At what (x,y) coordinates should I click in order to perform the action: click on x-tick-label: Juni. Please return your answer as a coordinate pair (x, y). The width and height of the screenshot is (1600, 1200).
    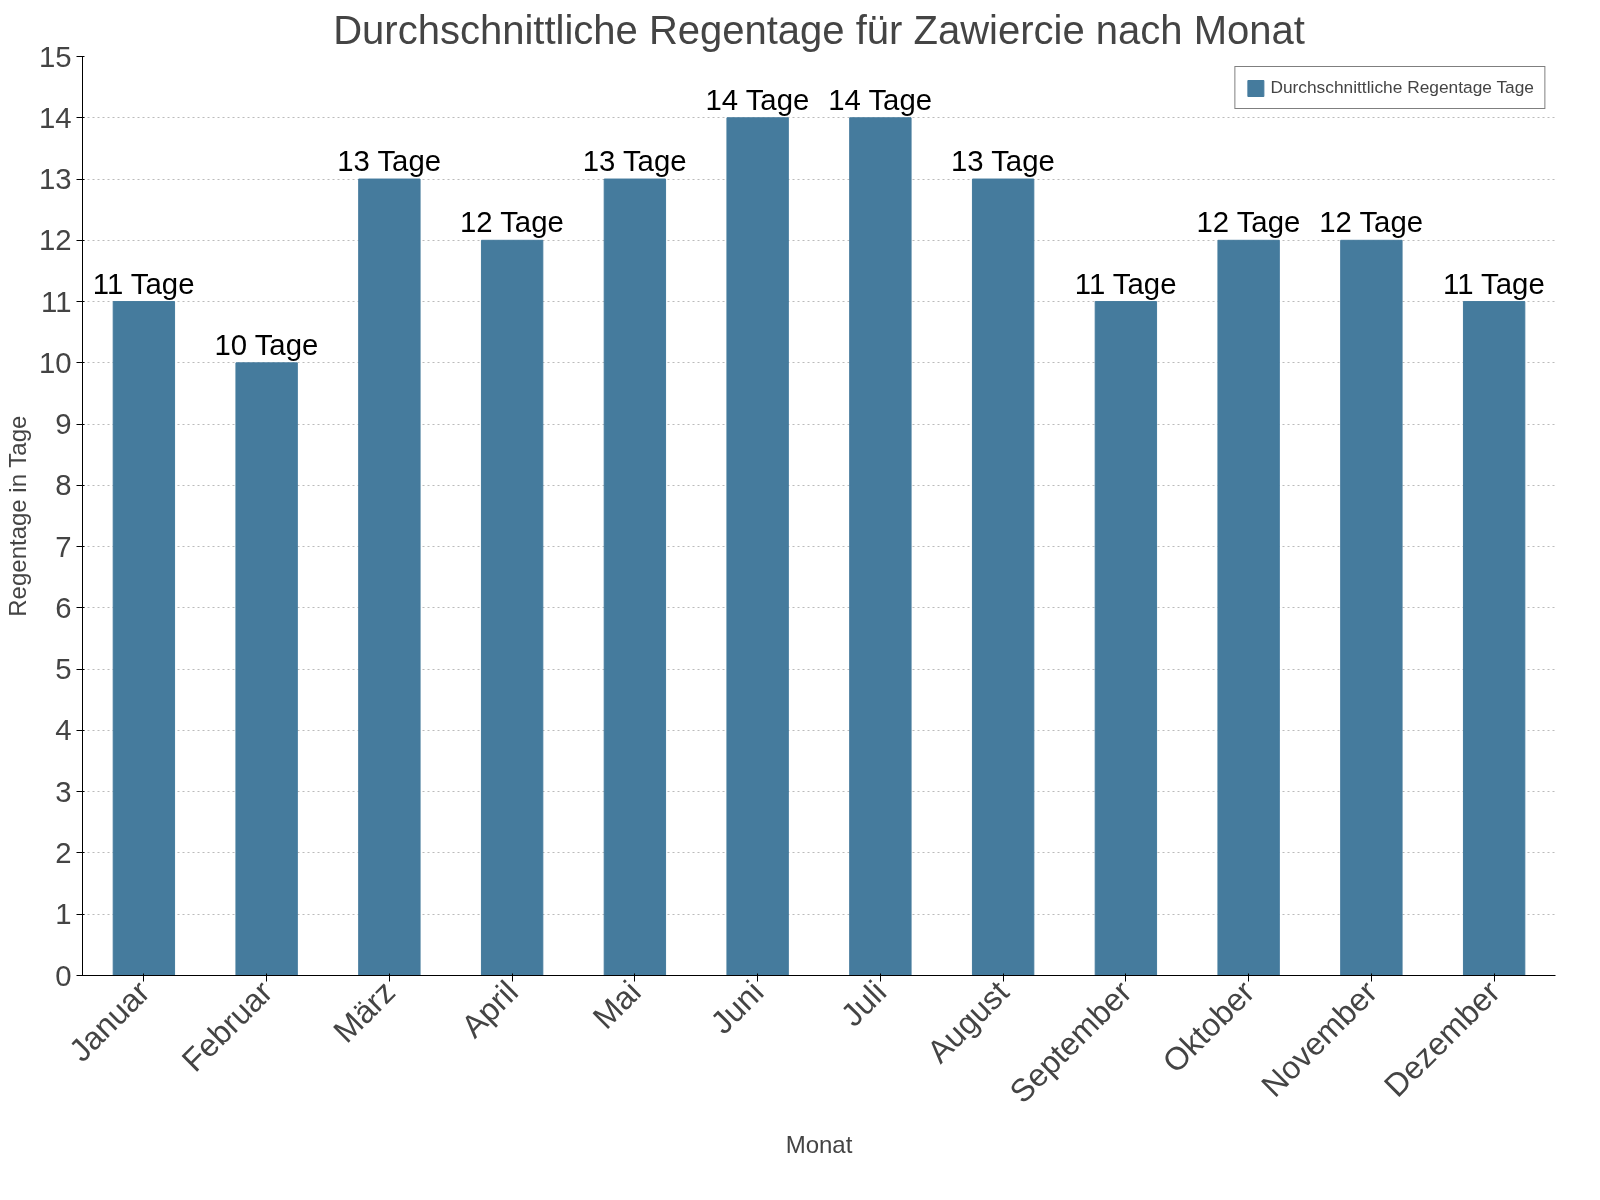
    Looking at the image, I should click on (737, 1007).